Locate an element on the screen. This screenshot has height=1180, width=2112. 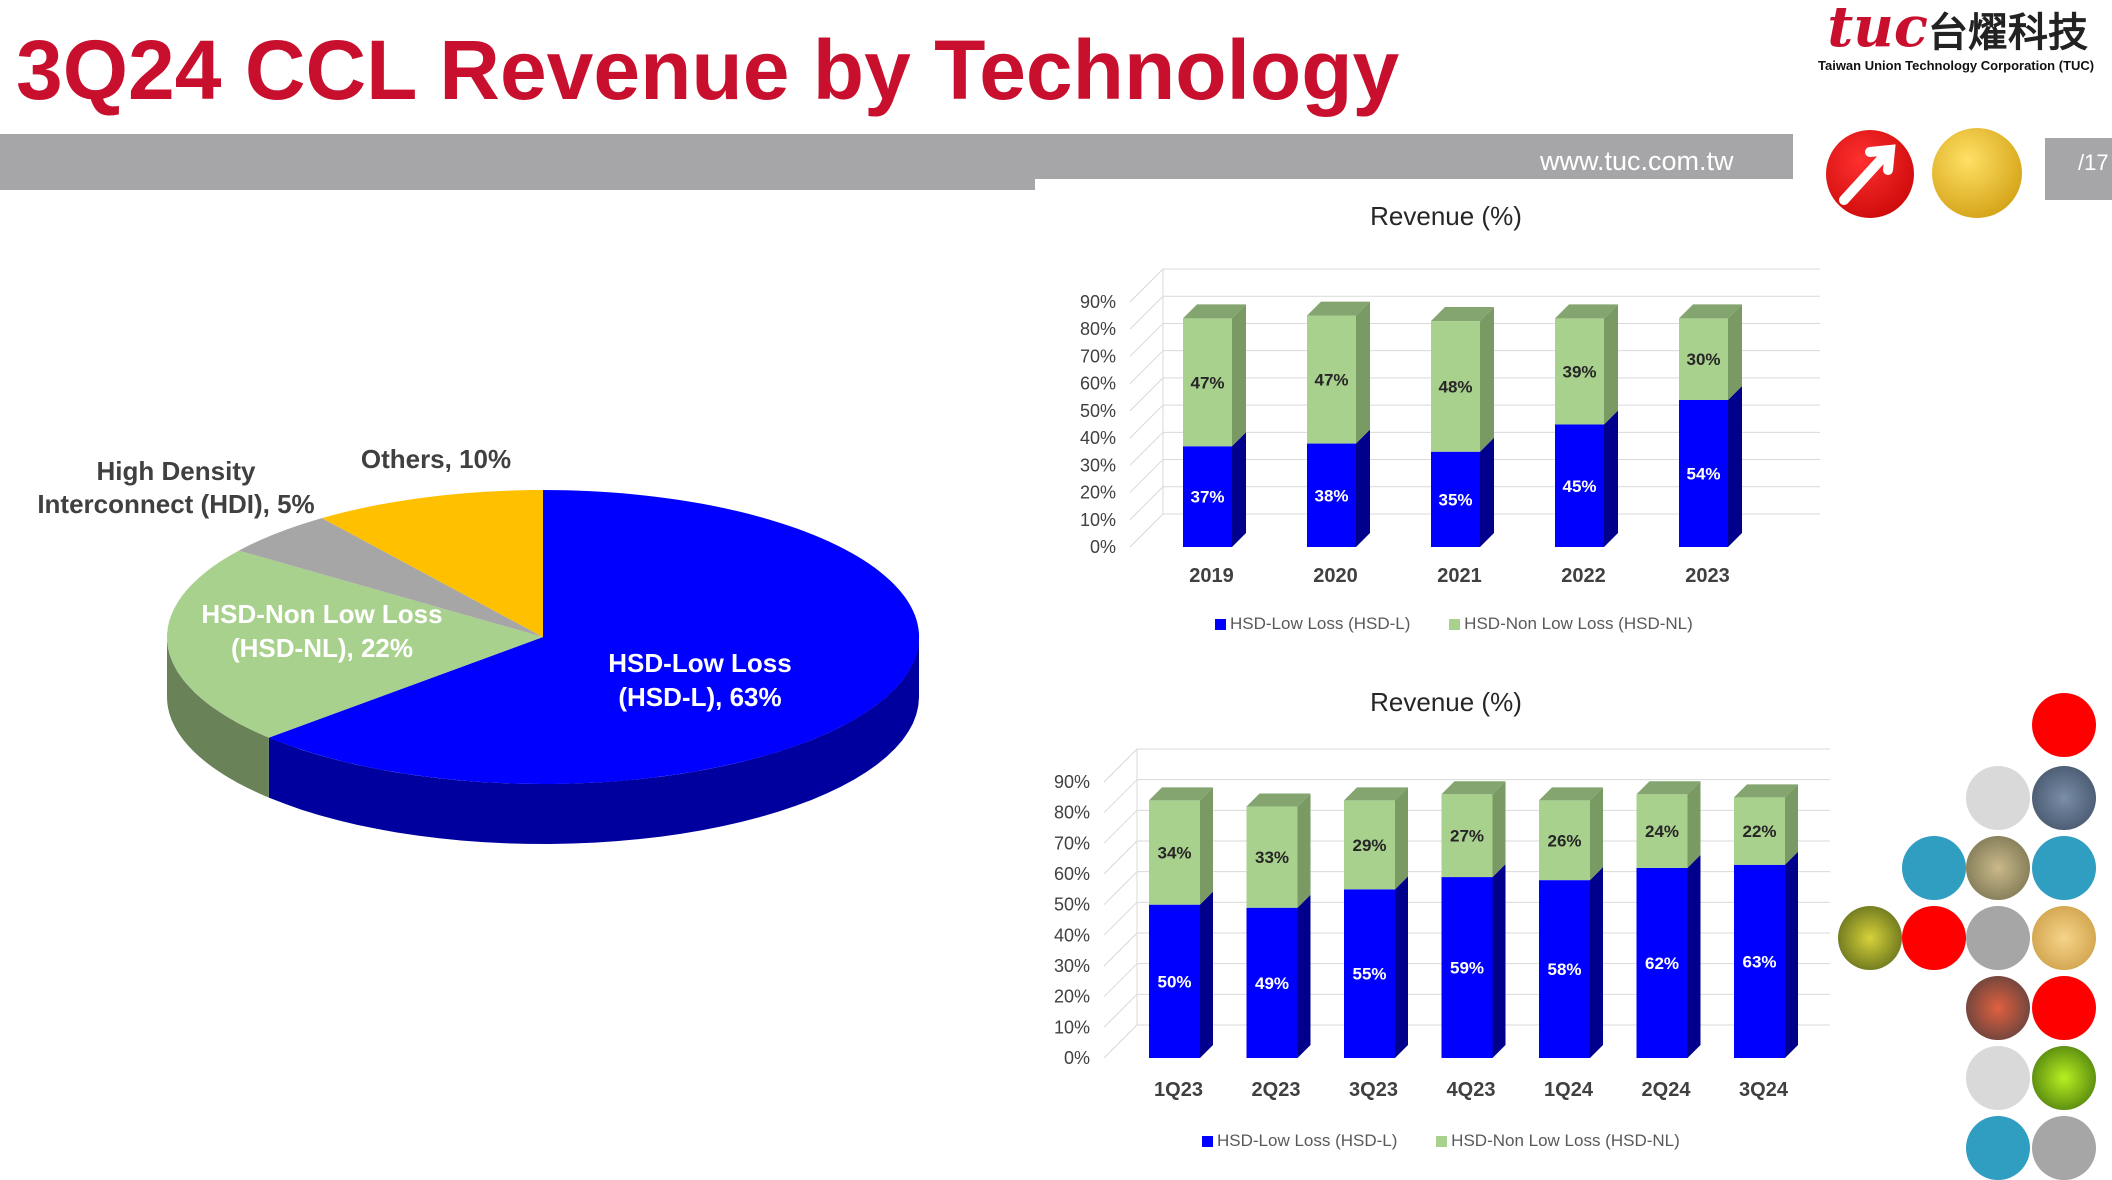
y-tick-label: 50% is located at coordinates (1072, 905).